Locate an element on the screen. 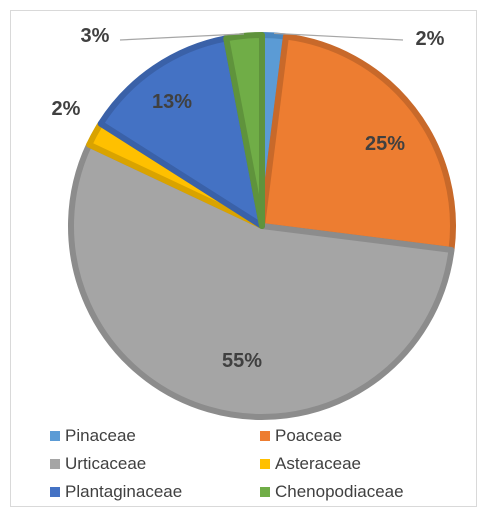 The width and height of the screenshot is (489, 517). data-label-pinaceae: 2% is located at coordinates (430, 39).